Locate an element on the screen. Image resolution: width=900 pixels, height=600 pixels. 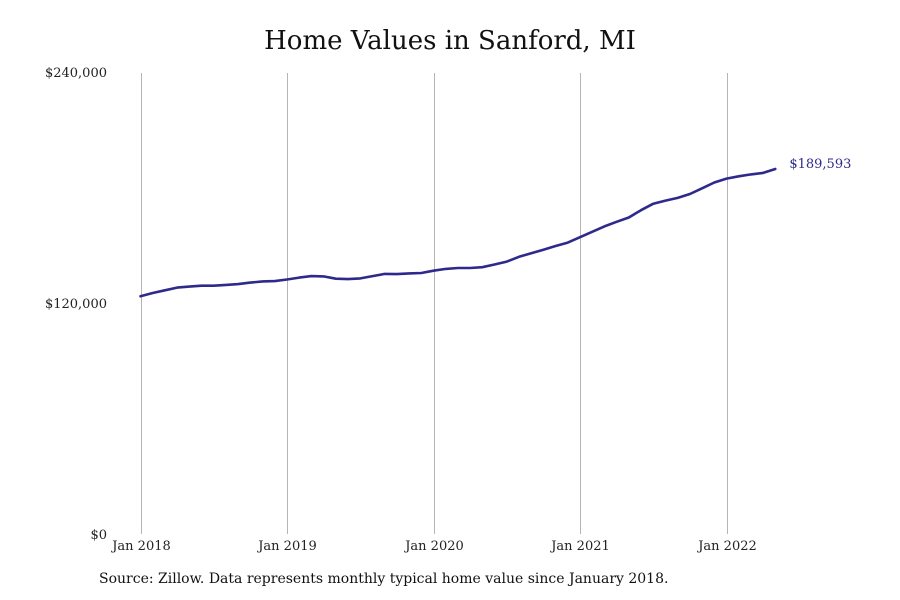
x-tick-label: Jan 2019 is located at coordinates (286, 546).